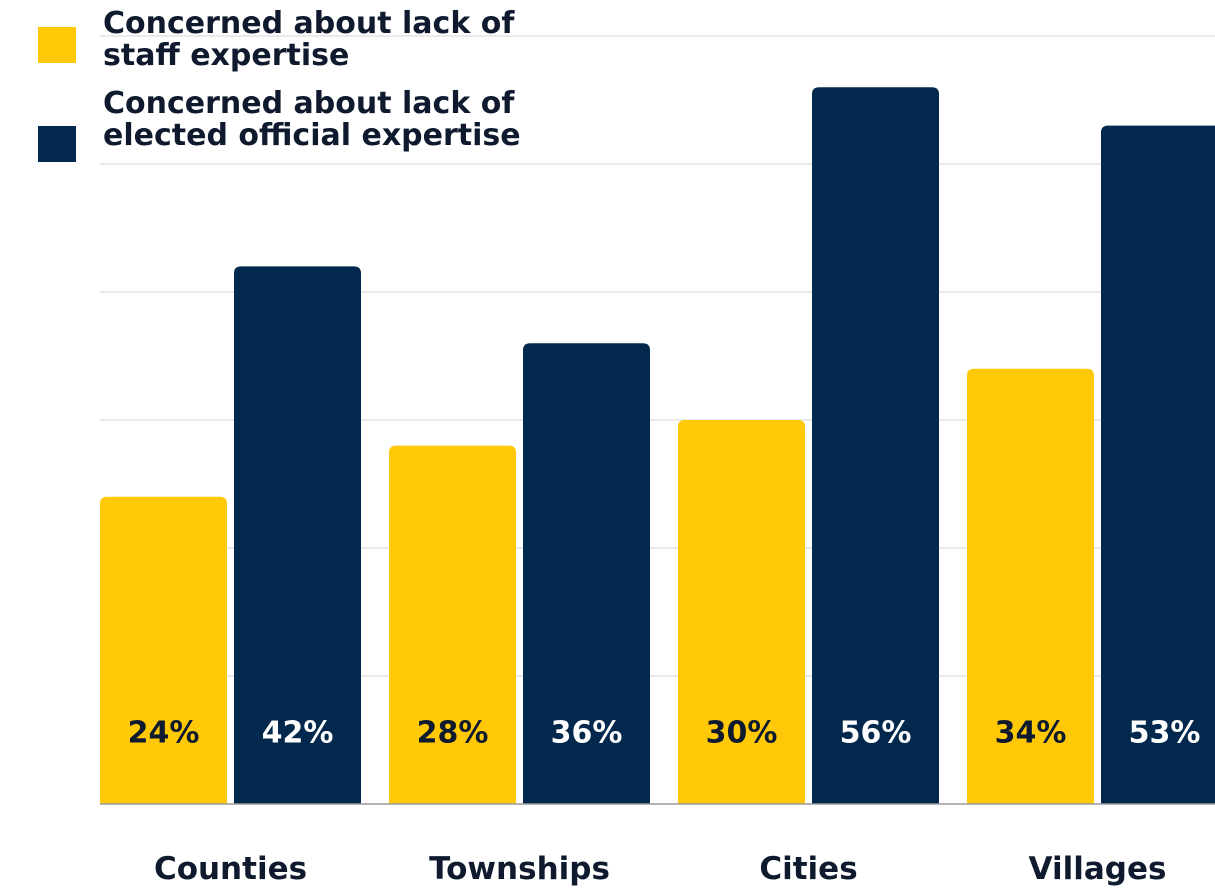 The height and width of the screenshot is (895, 1215). Describe the element at coordinates (57, 144) in the screenshot. I see `legend-swatch-elected` at that location.